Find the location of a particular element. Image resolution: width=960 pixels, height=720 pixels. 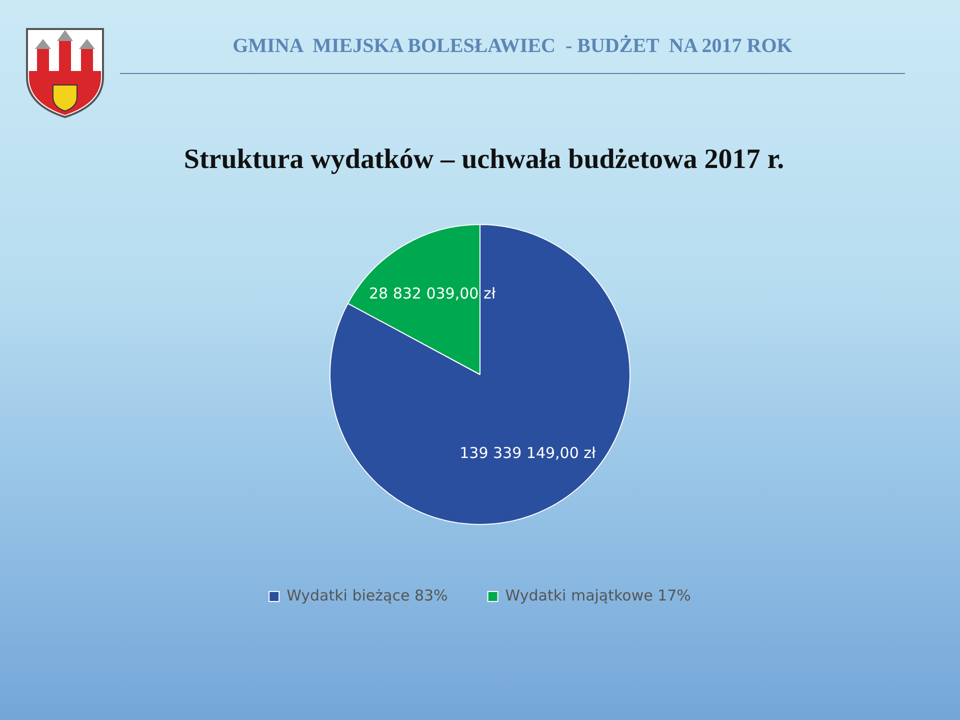

chart-title: Struktura wydatków – uchwała budżetowa 2017 r. is located at coordinates (484, 160).